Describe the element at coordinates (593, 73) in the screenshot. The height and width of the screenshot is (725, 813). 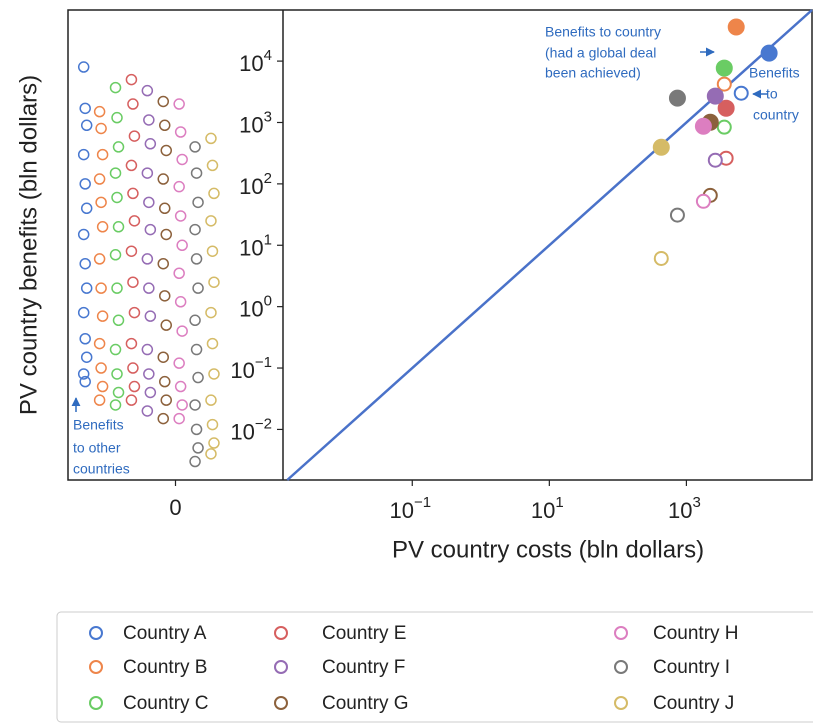
I see `annotation: been achieved)` at that location.